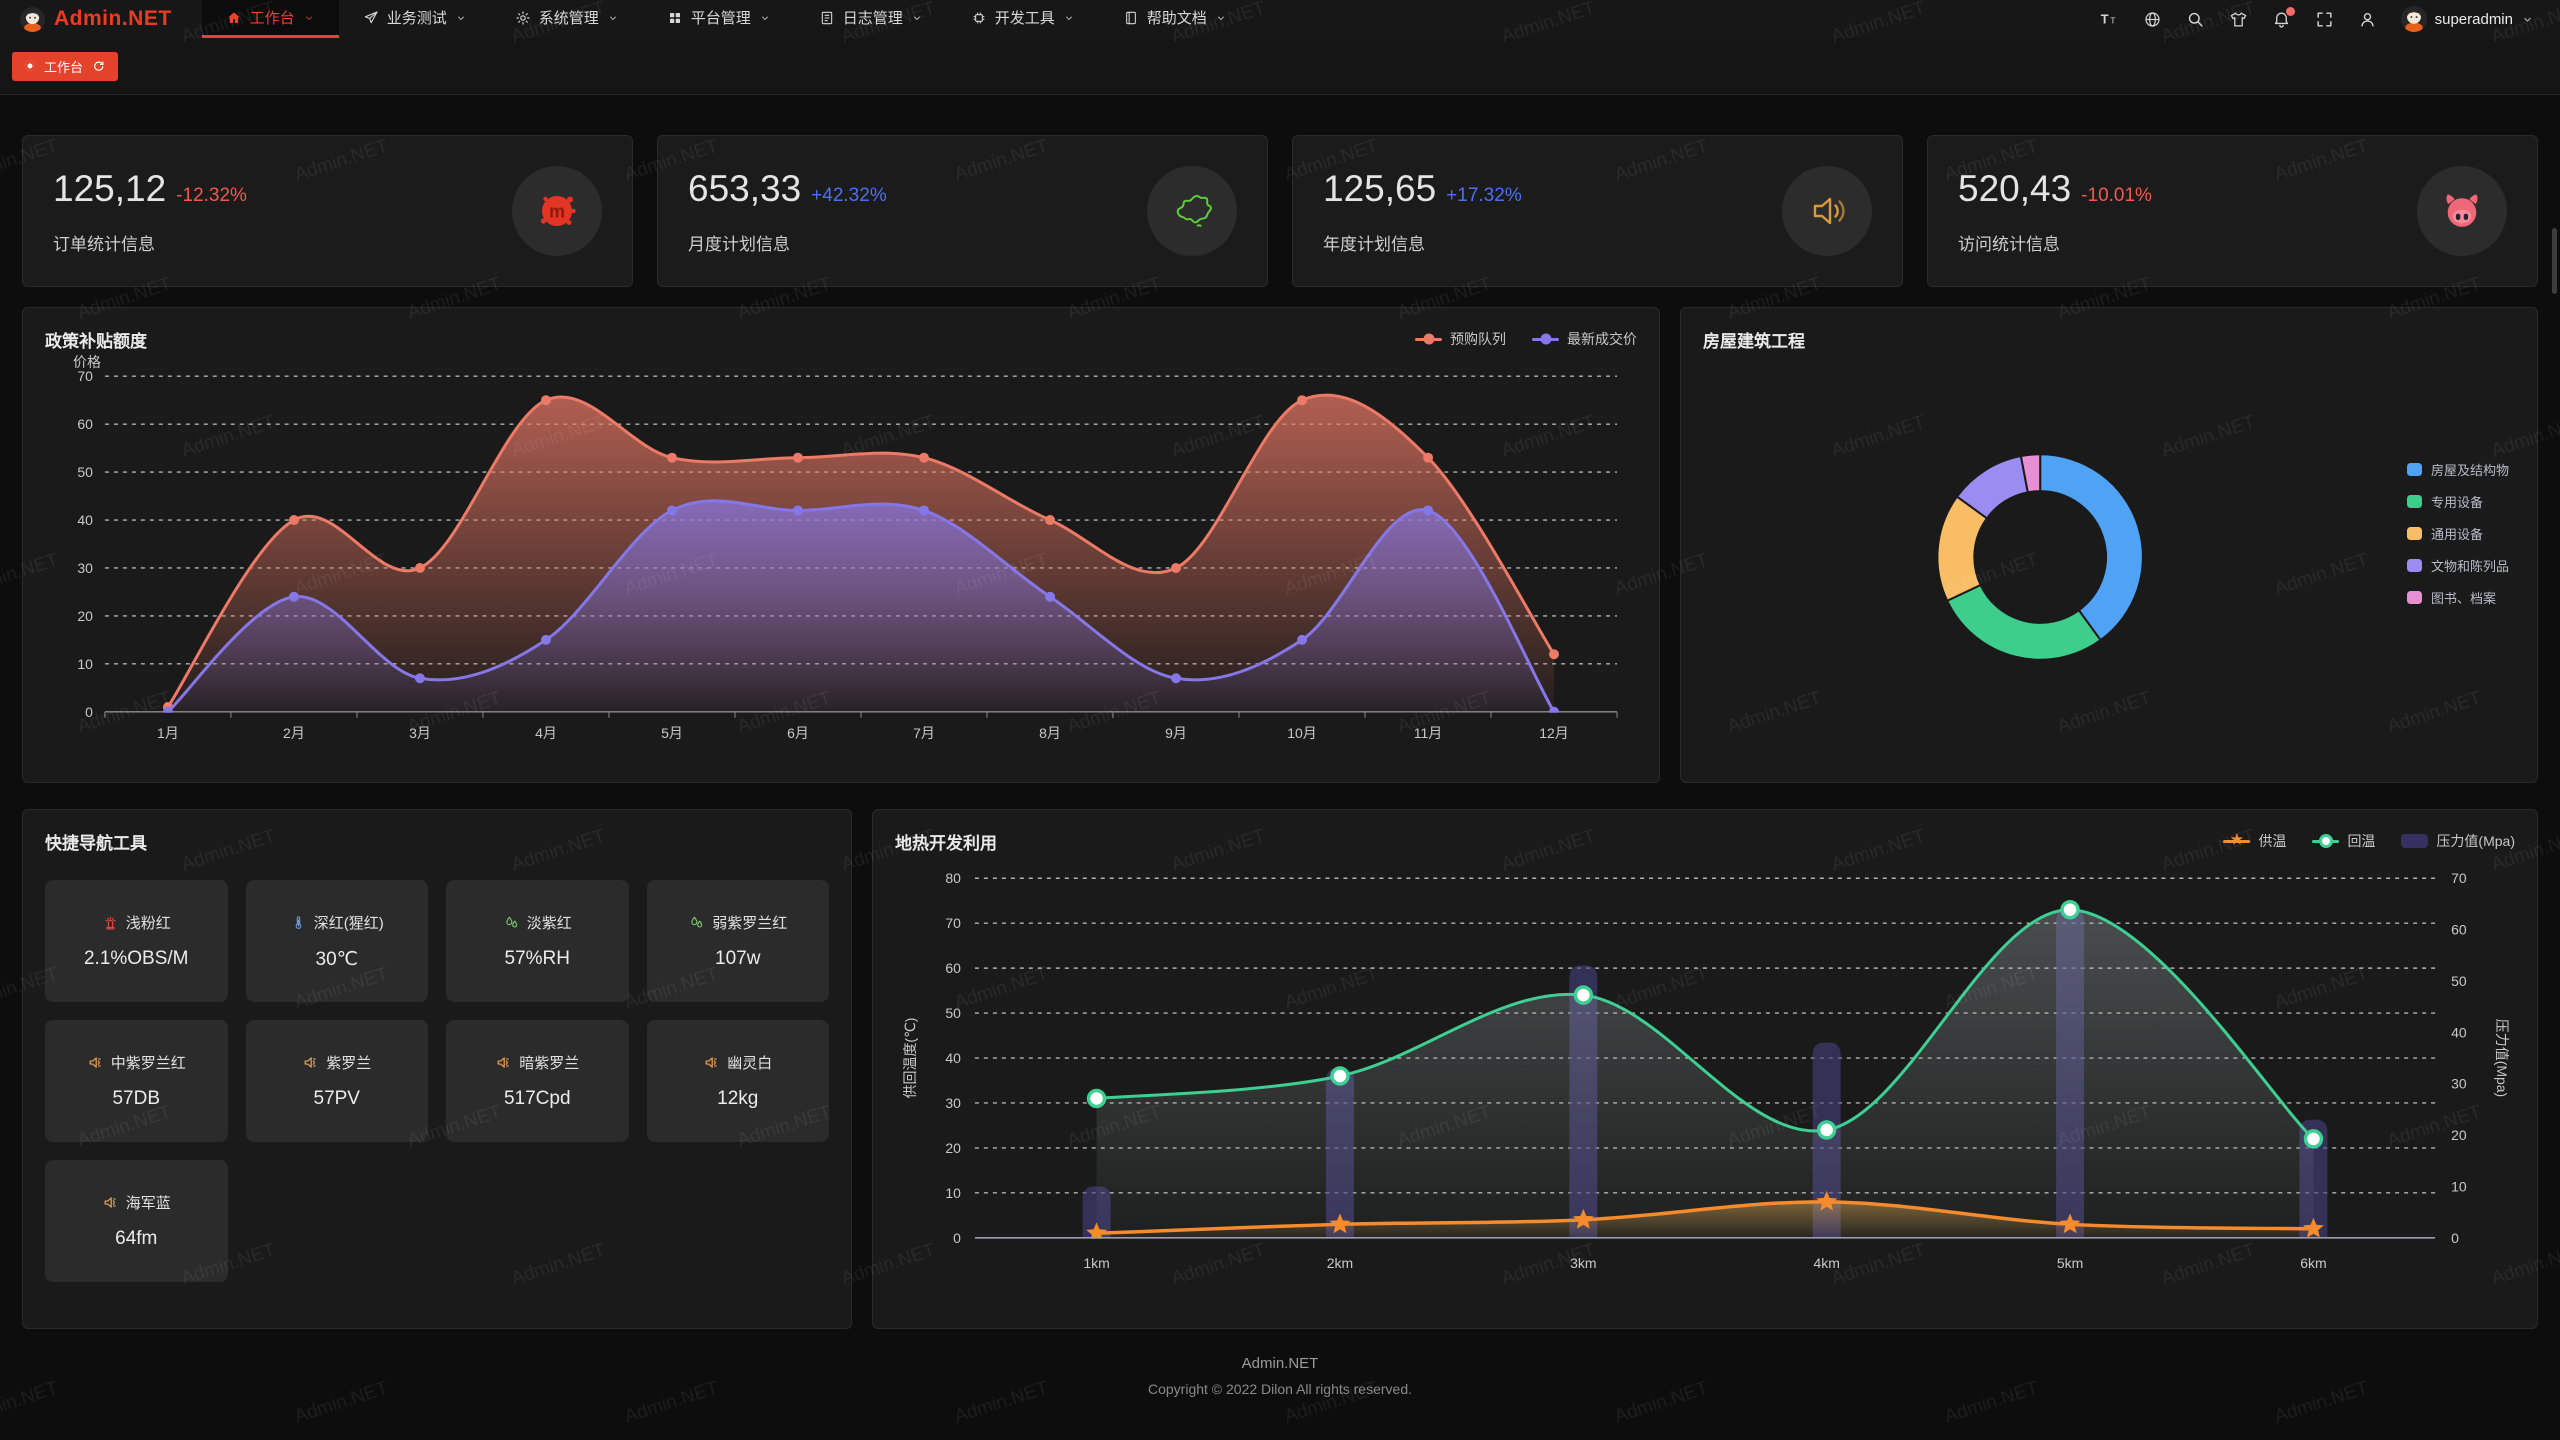 This screenshot has width=2560, height=1440. What do you see at coordinates (549, 1063) in the screenshot?
I see `quick-nav-label: 暗紫罗兰` at bounding box center [549, 1063].